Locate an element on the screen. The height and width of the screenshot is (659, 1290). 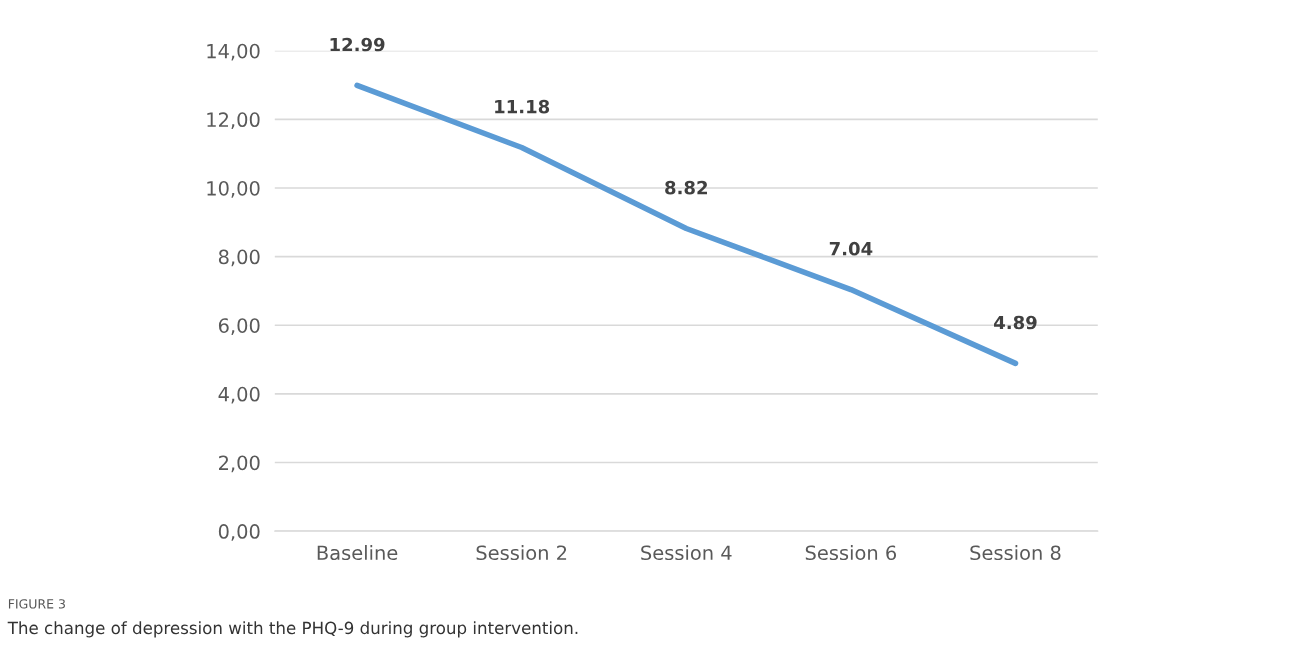
y-tick-label: 8,00 is located at coordinates (239, 258).